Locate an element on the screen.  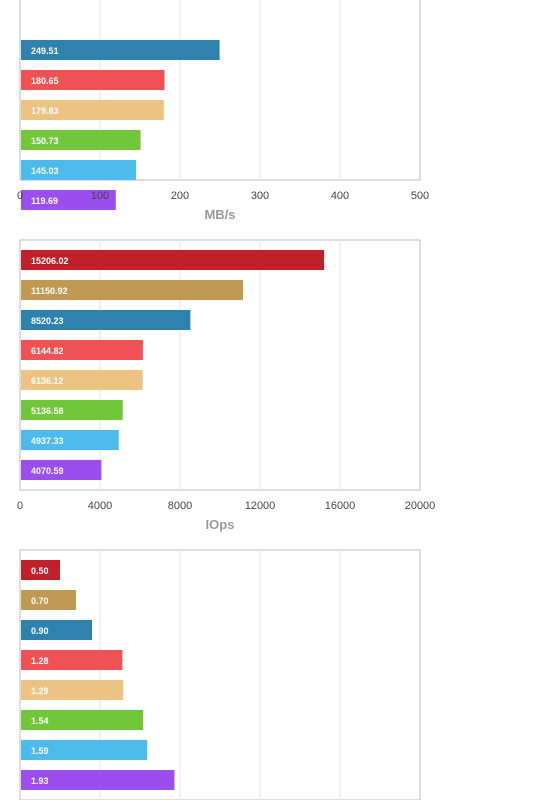
x-tick-label: 400 is located at coordinates (340, 196).